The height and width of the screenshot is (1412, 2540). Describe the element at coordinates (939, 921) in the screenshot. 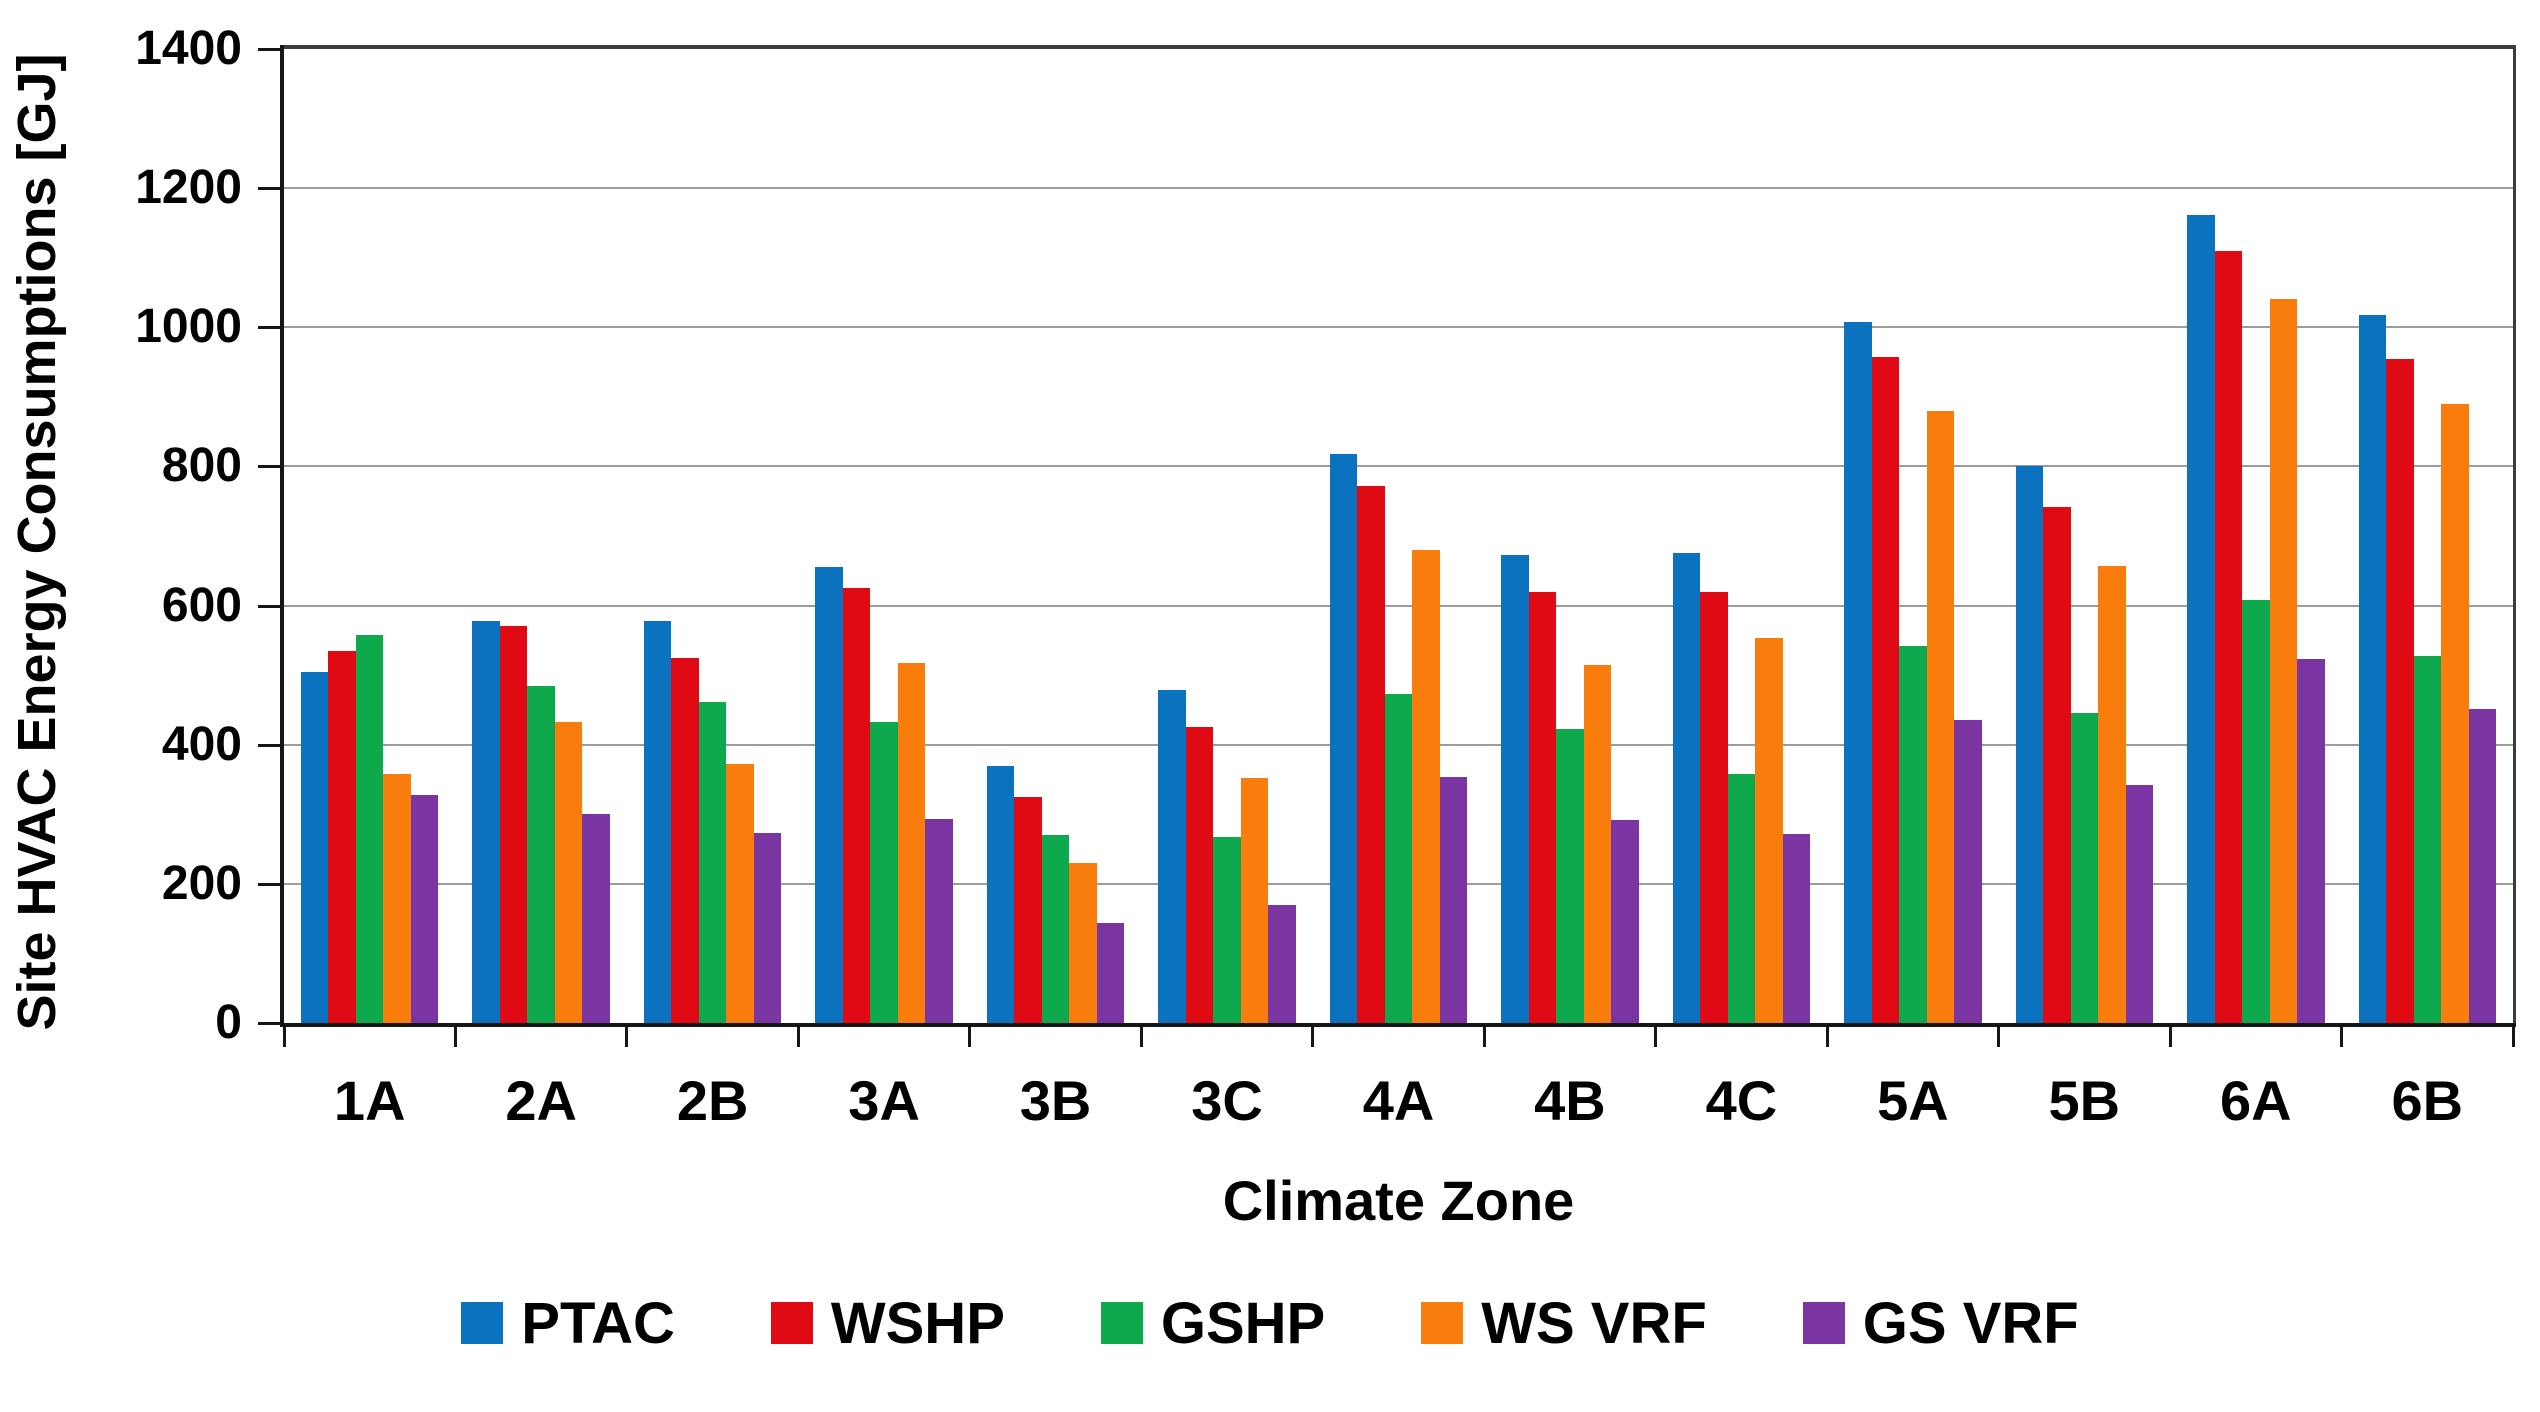

I see `bar-GS-VRF-3A` at that location.